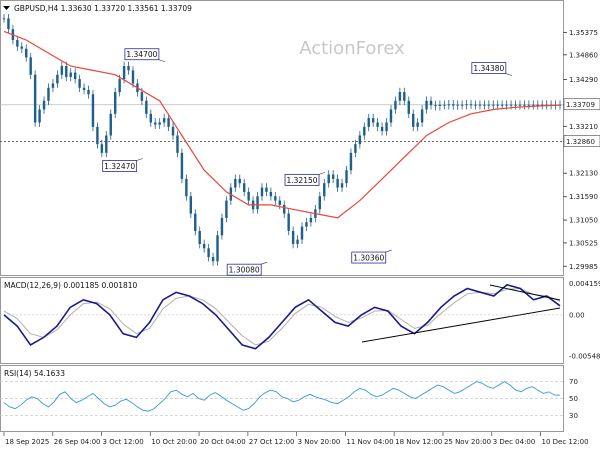  What do you see at coordinates (34, 373) in the screenshot?
I see `rsi-title: RSI(14) 54.1633` at bounding box center [34, 373].